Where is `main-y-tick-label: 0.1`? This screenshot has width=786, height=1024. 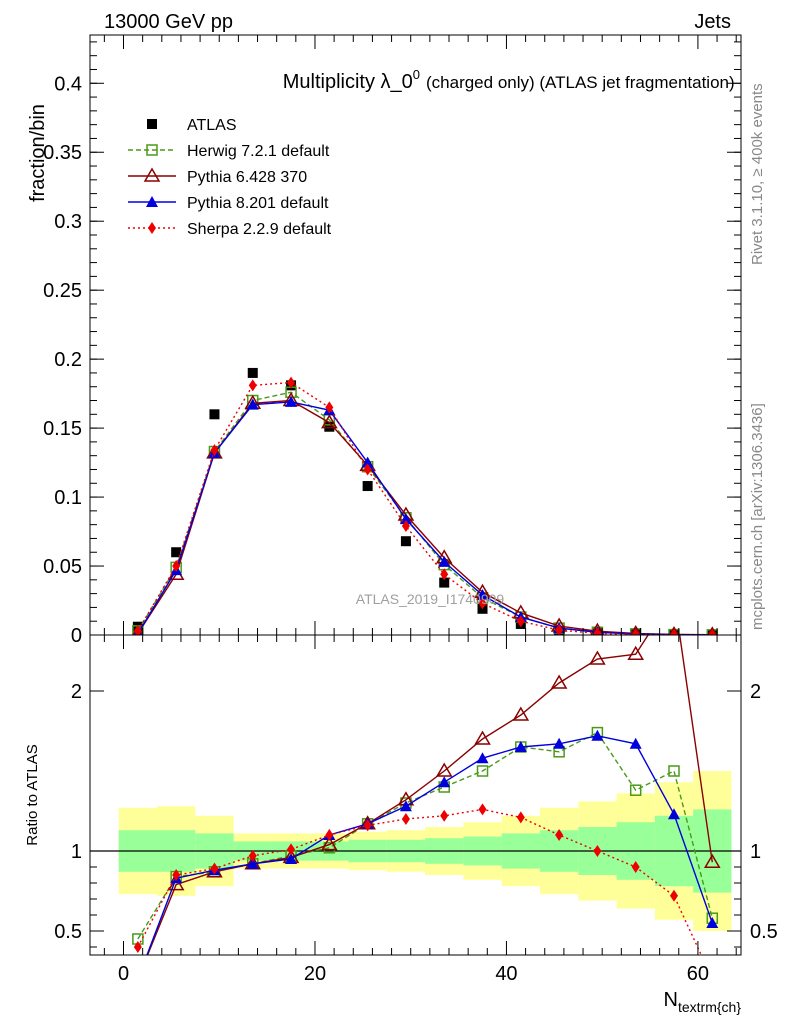 main-y-tick-label: 0.1 is located at coordinates (68, 498).